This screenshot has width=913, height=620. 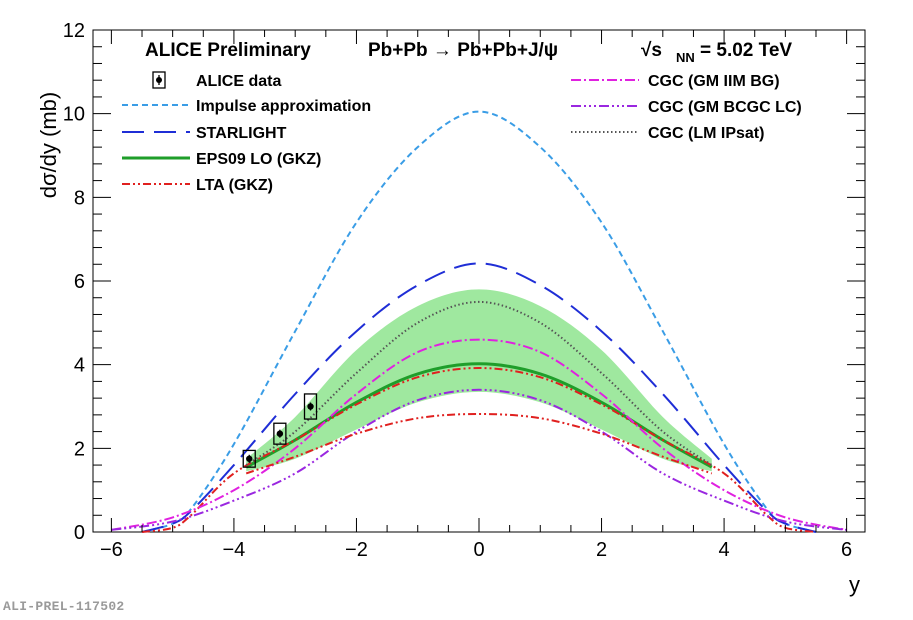 What do you see at coordinates (478, 550) in the screenshot?
I see `x-tick-label: 0` at bounding box center [478, 550].